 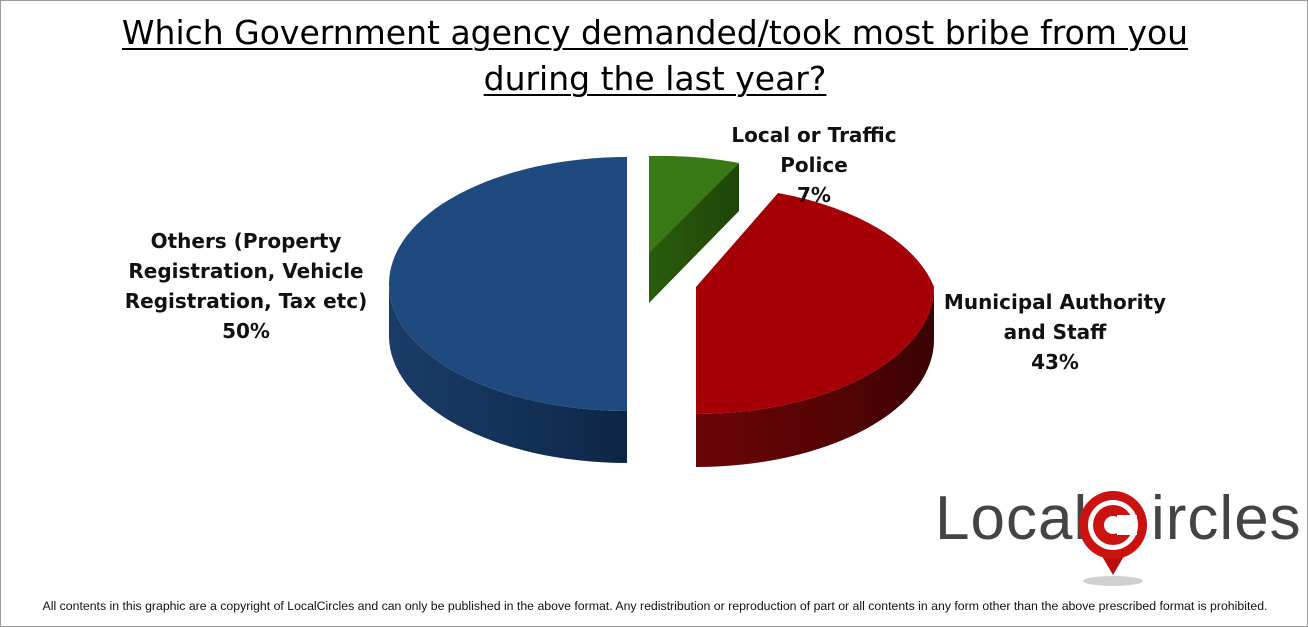 What do you see at coordinates (246, 301) in the screenshot?
I see `label-others-line3: Registration, Tax etc)` at bounding box center [246, 301].